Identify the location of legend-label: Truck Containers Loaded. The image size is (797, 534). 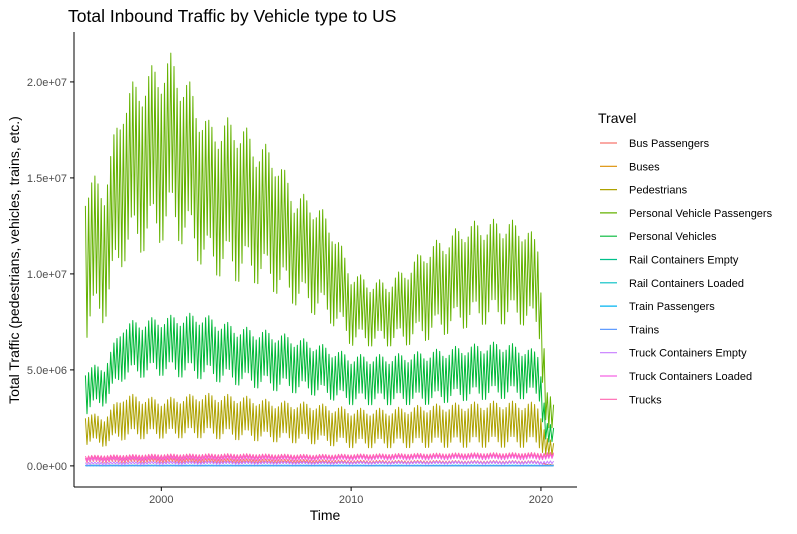
(690, 377).